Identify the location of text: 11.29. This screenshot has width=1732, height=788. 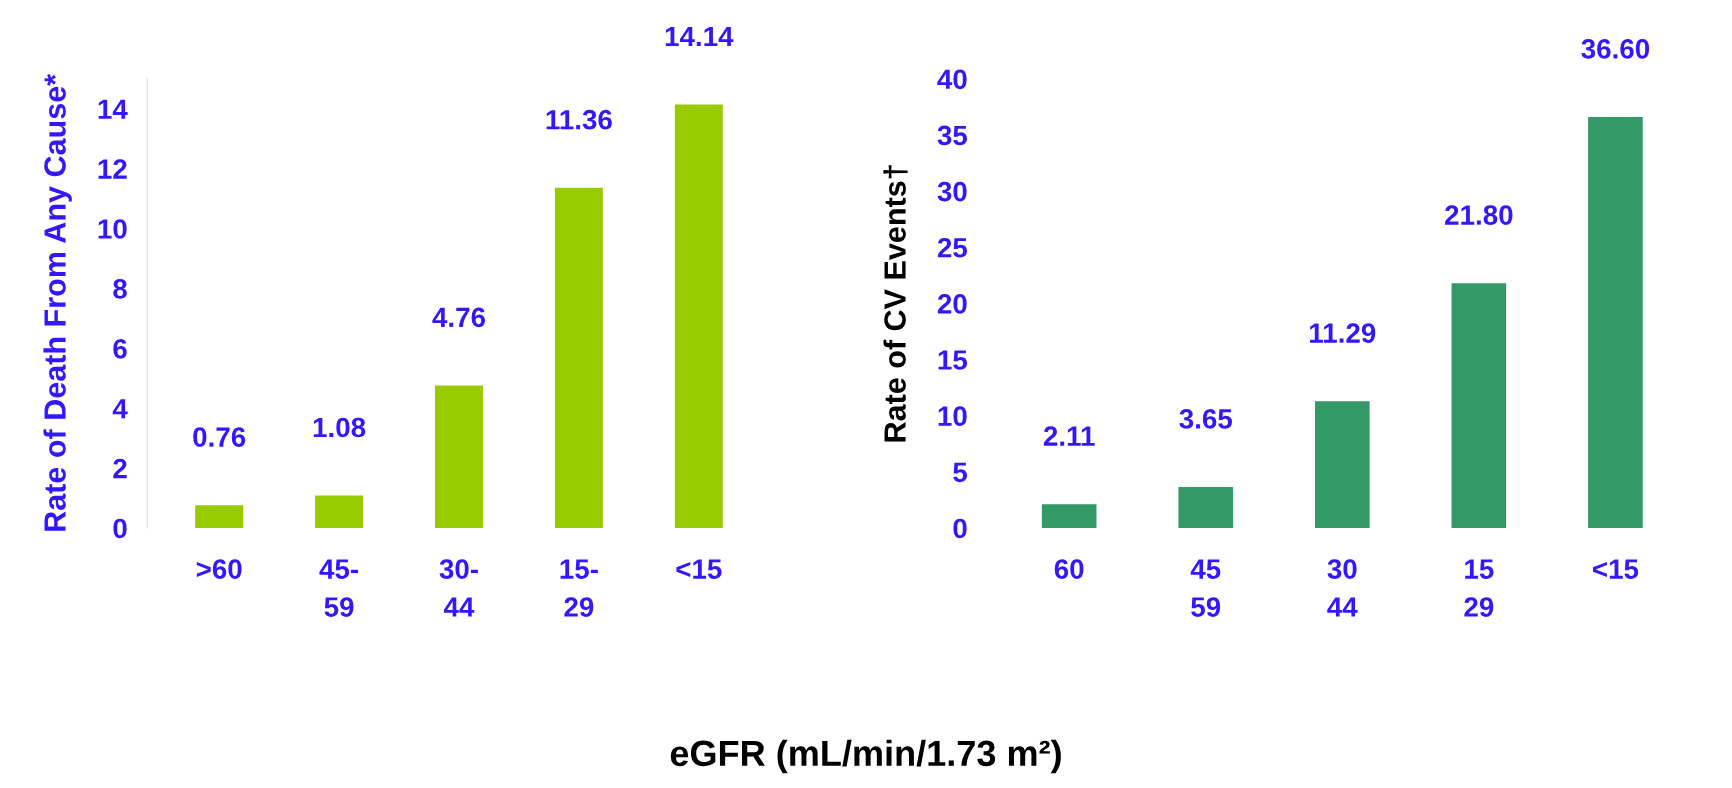
(1343, 333).